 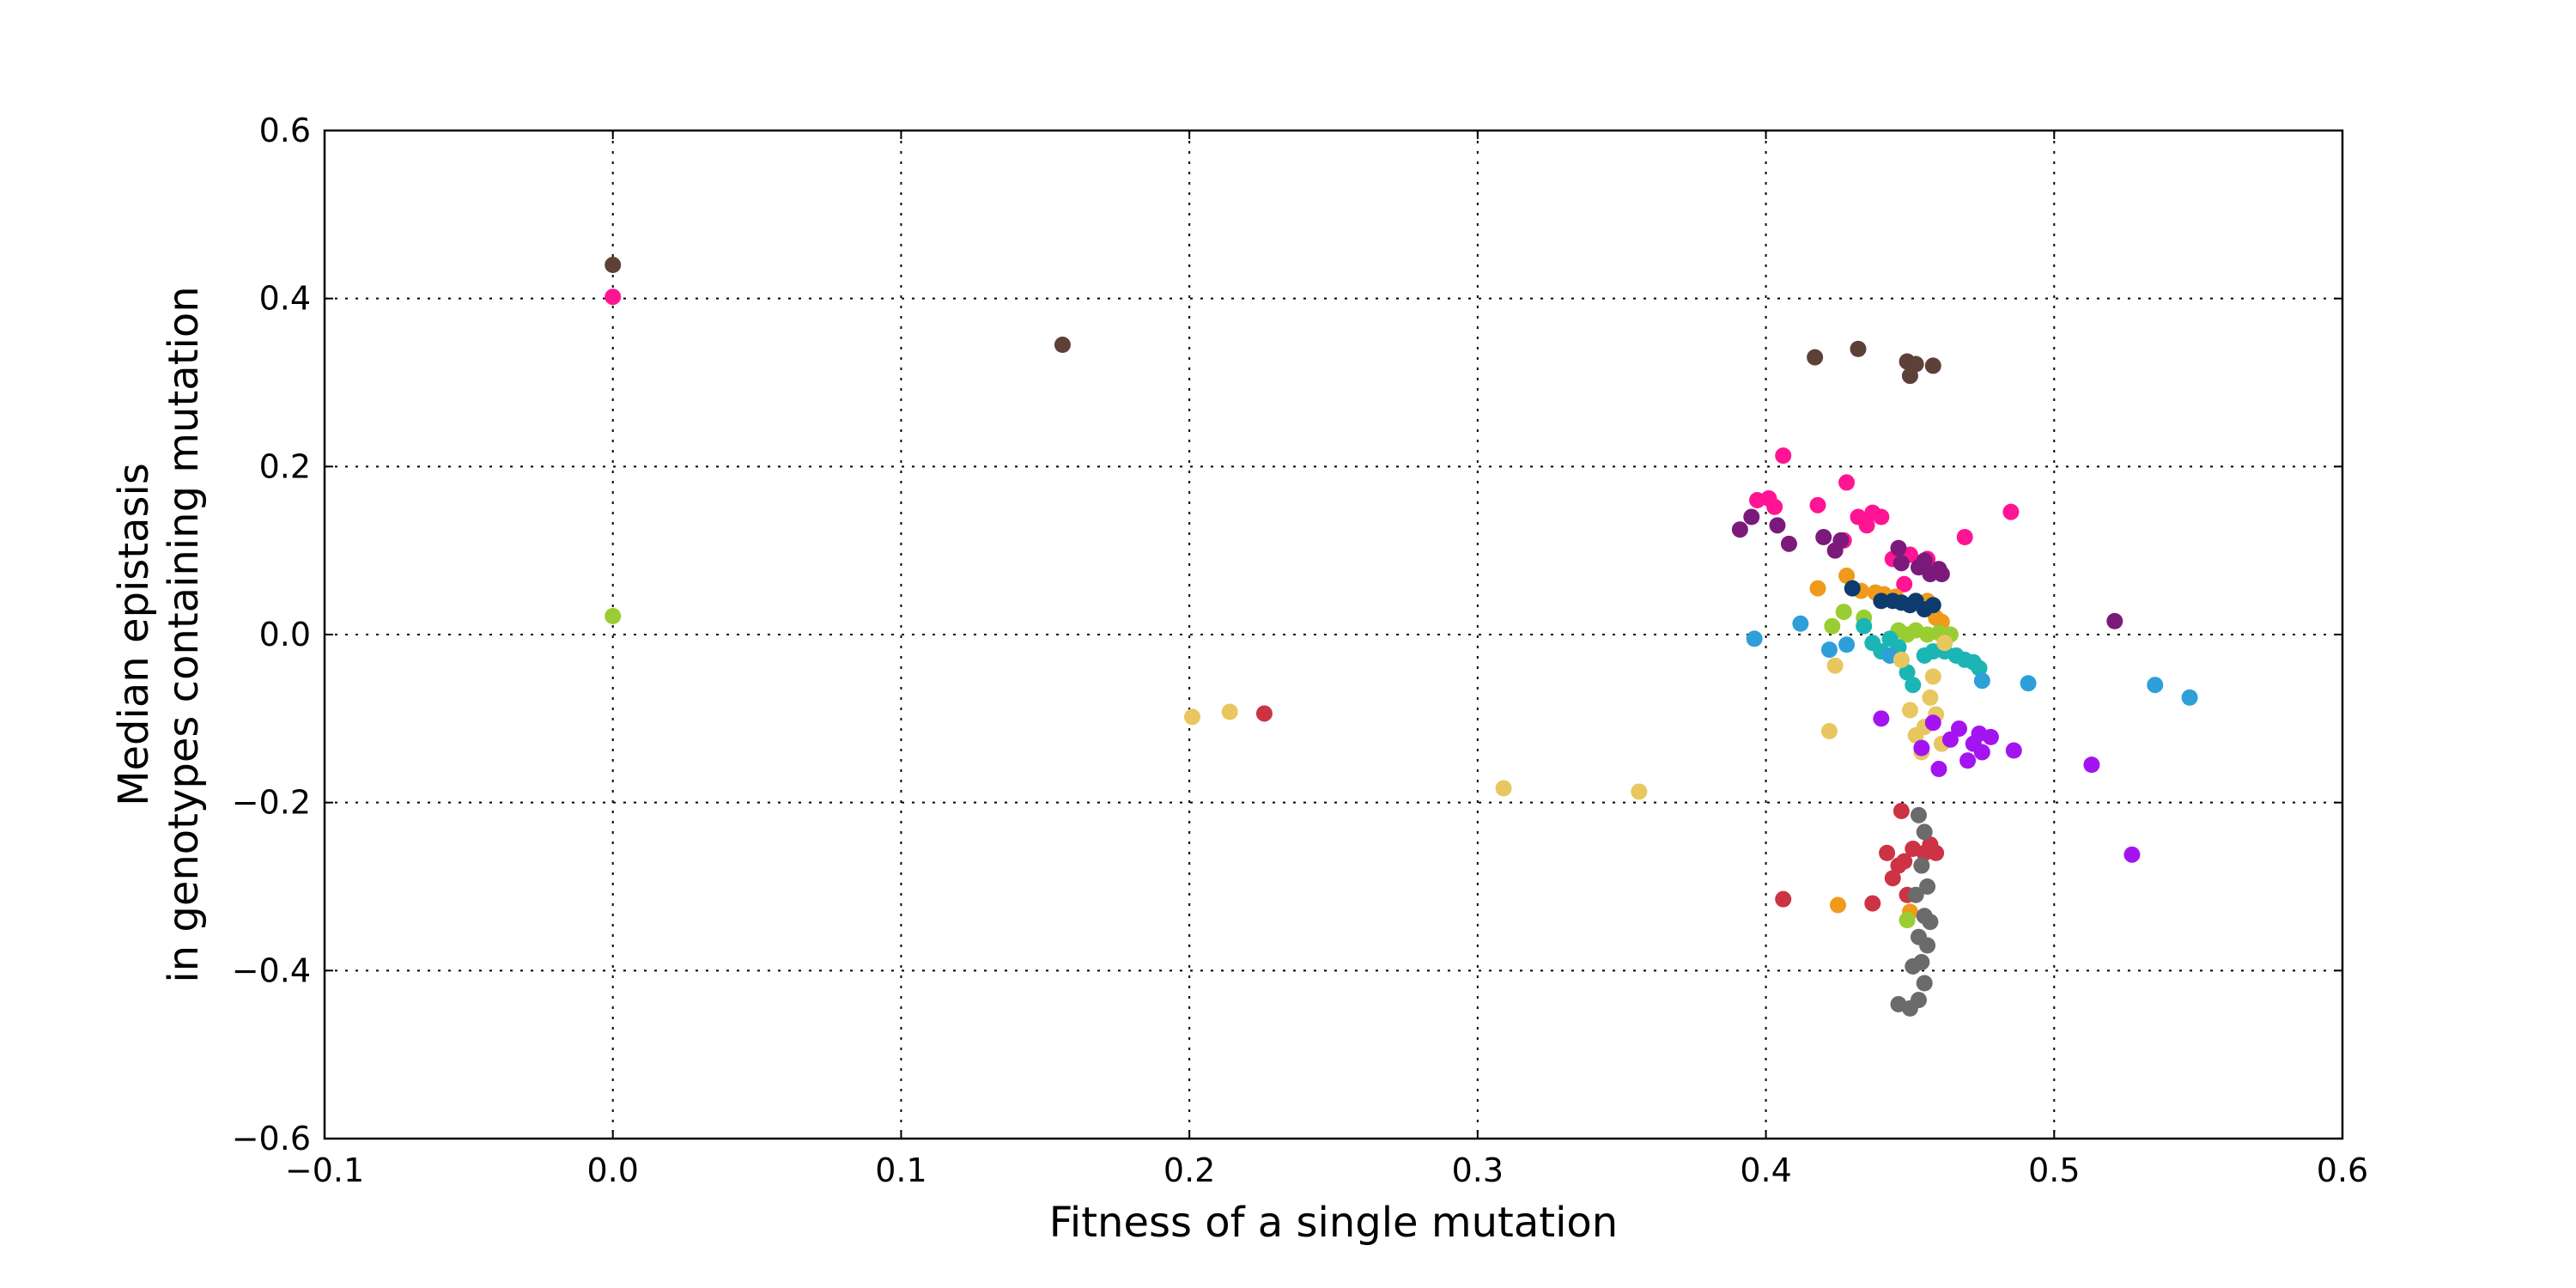 I want to click on x-tick-label: 0.2, so click(x=1189, y=1170).